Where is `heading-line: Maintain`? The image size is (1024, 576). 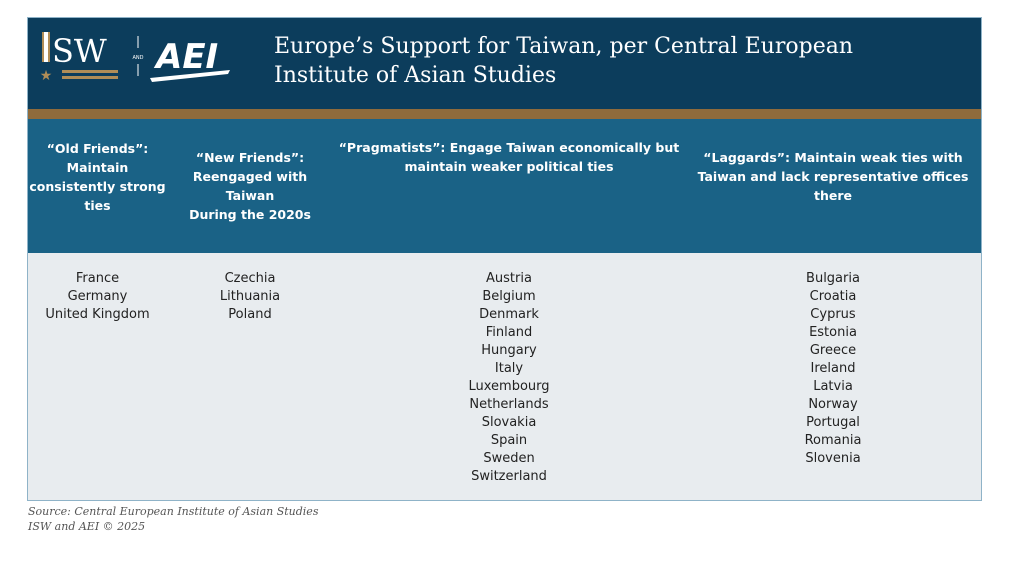 heading-line: Maintain is located at coordinates (97, 167).